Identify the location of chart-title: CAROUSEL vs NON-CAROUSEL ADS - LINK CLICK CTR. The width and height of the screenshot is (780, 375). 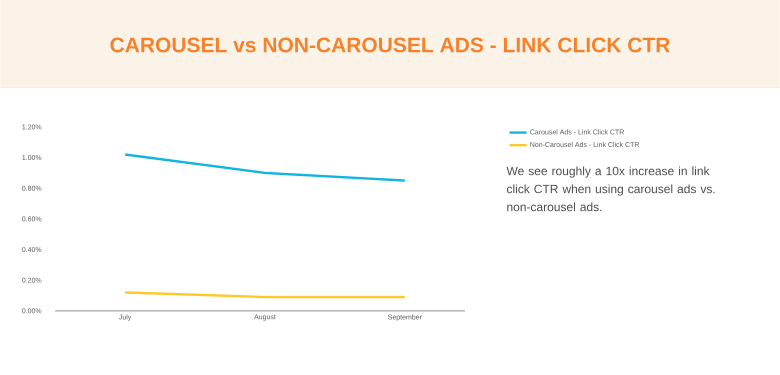
(390, 45).